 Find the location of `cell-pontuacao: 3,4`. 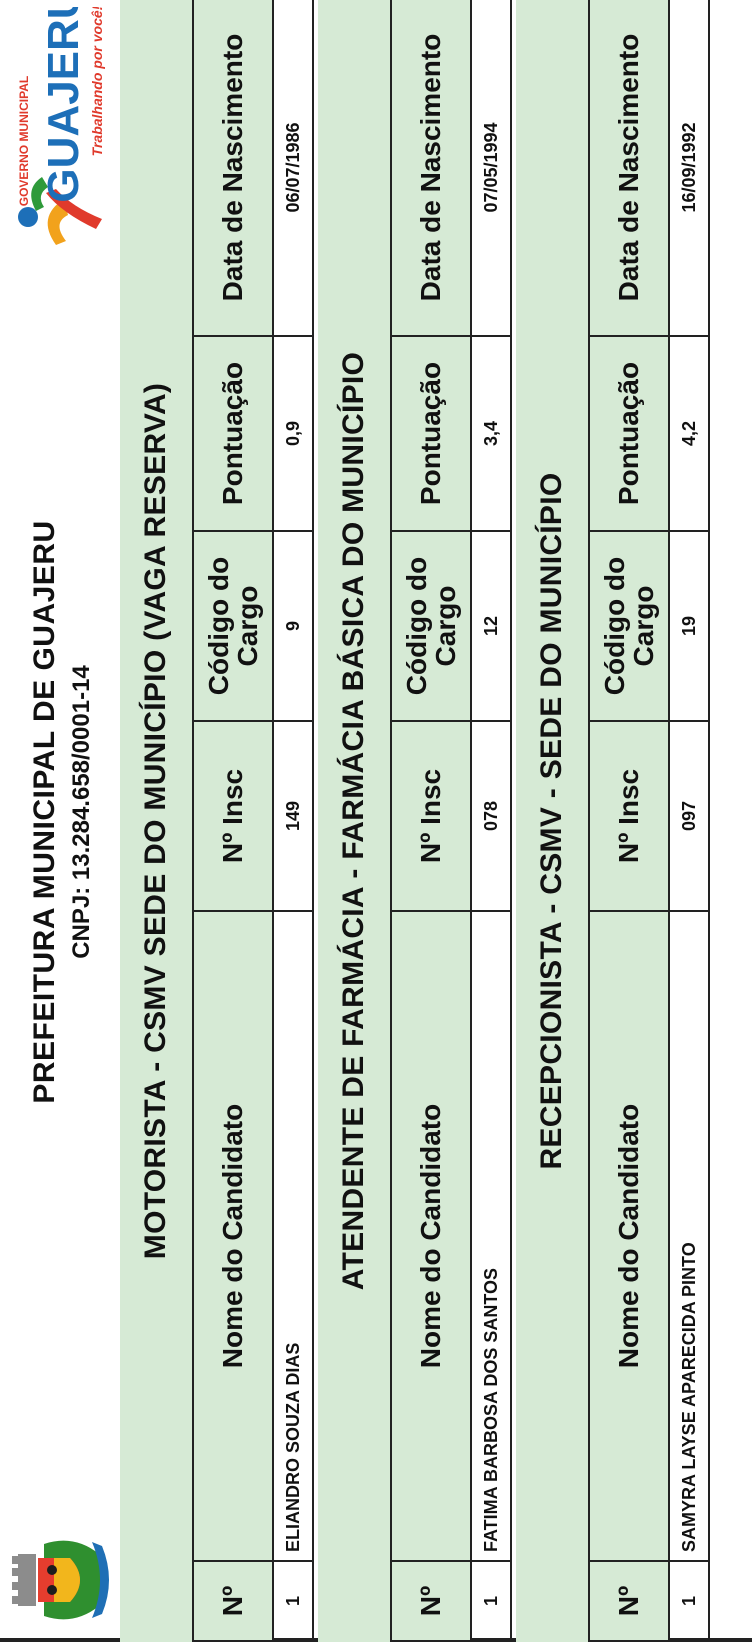

cell-pontuacao: 3,4 is located at coordinates (491, 433).